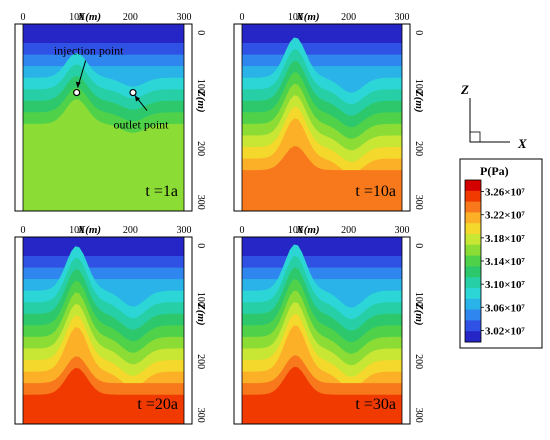 This screenshot has width=550, height=440. Describe the element at coordinates (493, 116) in the screenshot. I see `coordinate-triad: ZX` at that location.